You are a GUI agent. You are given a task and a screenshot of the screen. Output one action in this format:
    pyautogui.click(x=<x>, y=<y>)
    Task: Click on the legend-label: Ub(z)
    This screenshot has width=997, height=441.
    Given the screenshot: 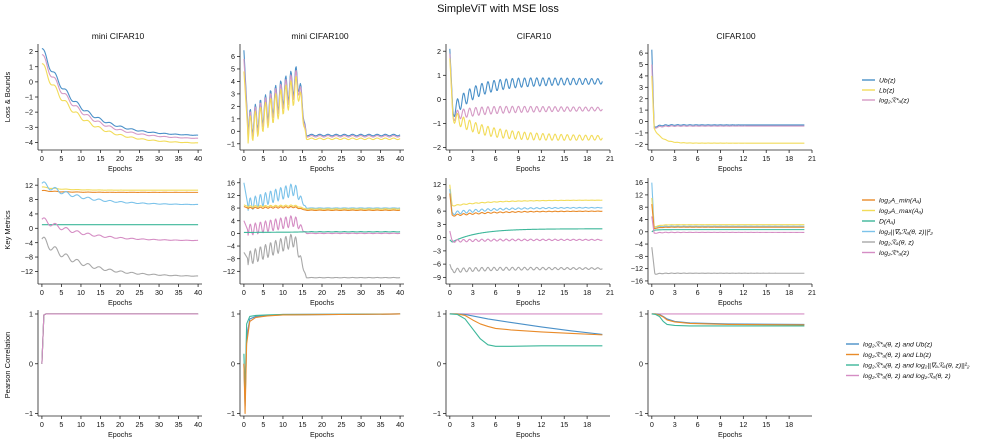 What is the action you would take?
    pyautogui.click(x=887, y=80)
    